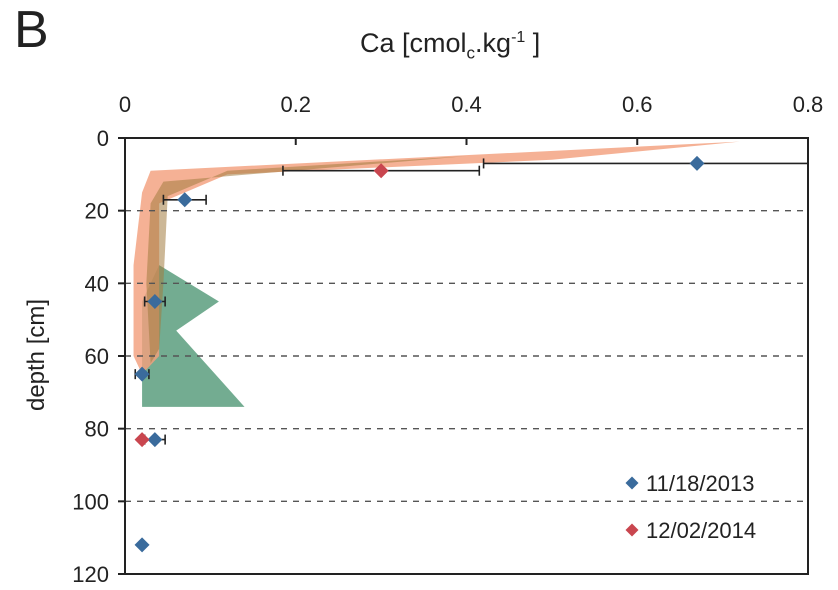 The image size is (838, 590). Describe the element at coordinates (36, 355) in the screenshot. I see `y-axis-label: depth [cm]` at that location.